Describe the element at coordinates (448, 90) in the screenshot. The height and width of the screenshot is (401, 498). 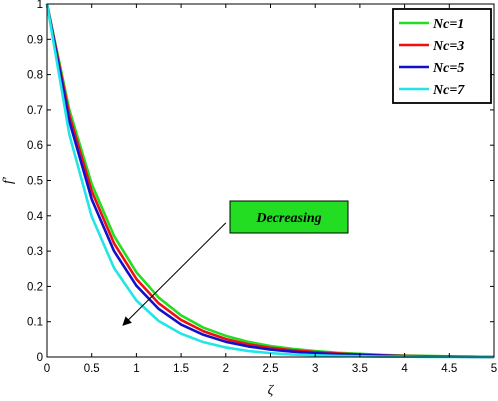
I see `legend-label-4: Nc=7` at that location.